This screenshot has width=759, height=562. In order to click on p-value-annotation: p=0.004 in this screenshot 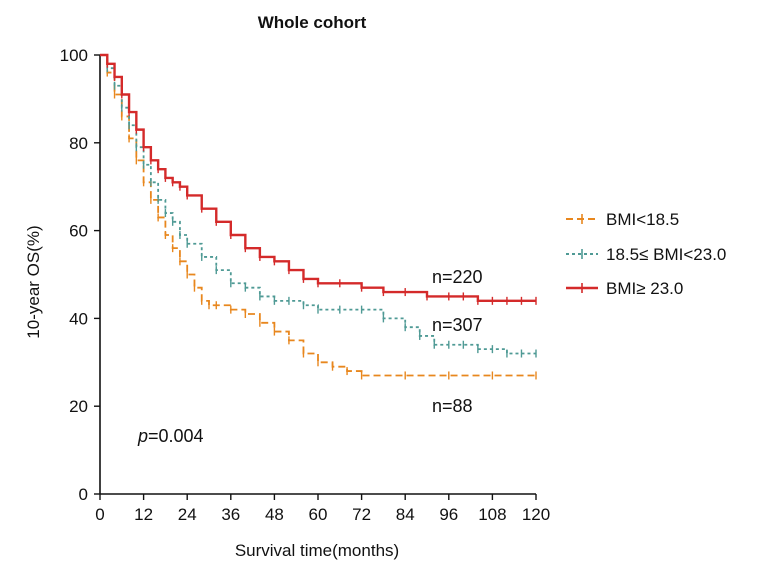, I will do `click(170, 436)`.